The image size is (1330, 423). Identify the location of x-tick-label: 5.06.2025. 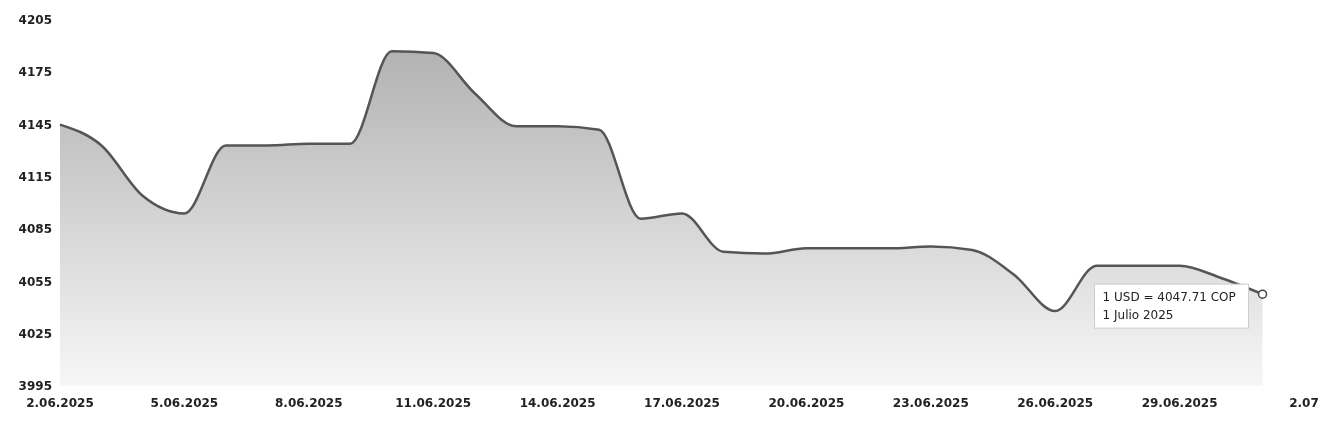
(184, 403).